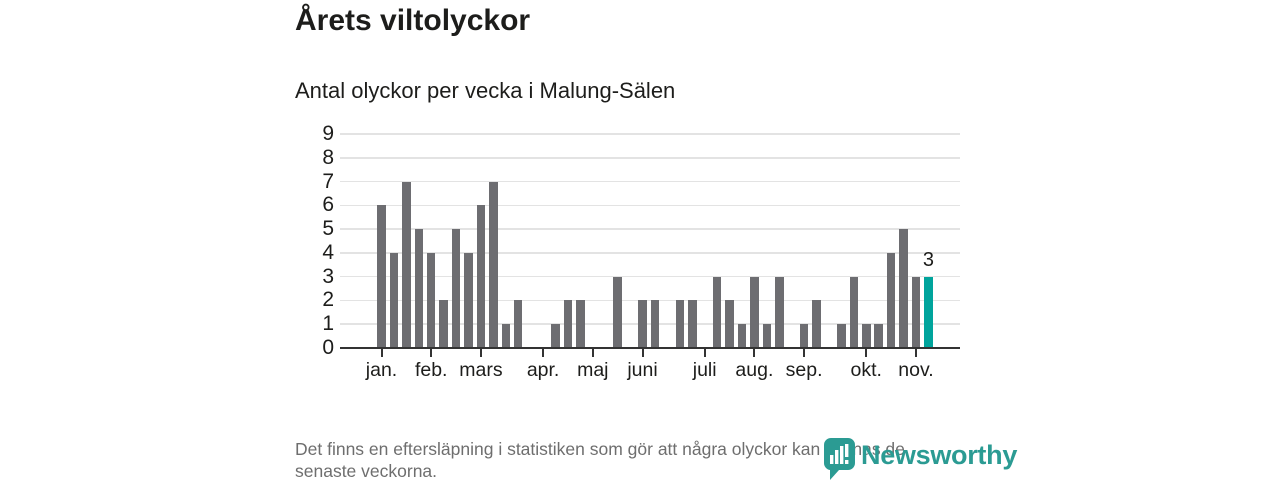 This screenshot has height=480, width=1280. What do you see at coordinates (328, 276) in the screenshot?
I see `y-axis-tick-label: 3` at bounding box center [328, 276].